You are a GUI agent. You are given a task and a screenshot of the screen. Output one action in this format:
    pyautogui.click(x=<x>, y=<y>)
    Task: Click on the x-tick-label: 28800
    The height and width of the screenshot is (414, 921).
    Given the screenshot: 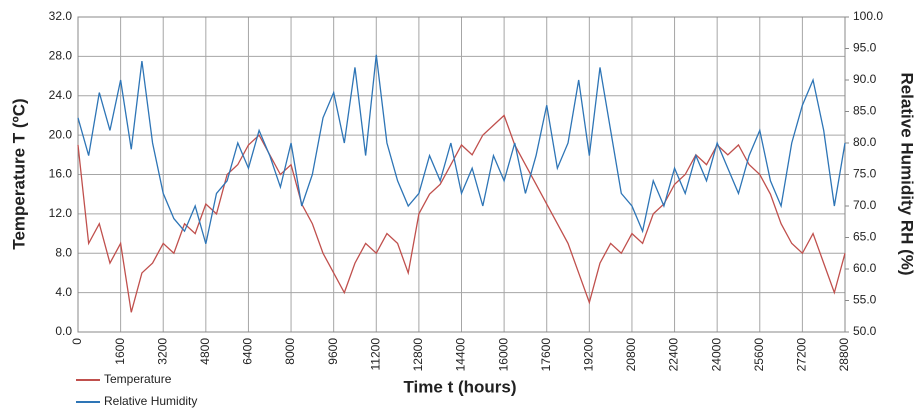 What is the action you would take?
    pyautogui.click(x=844, y=355)
    